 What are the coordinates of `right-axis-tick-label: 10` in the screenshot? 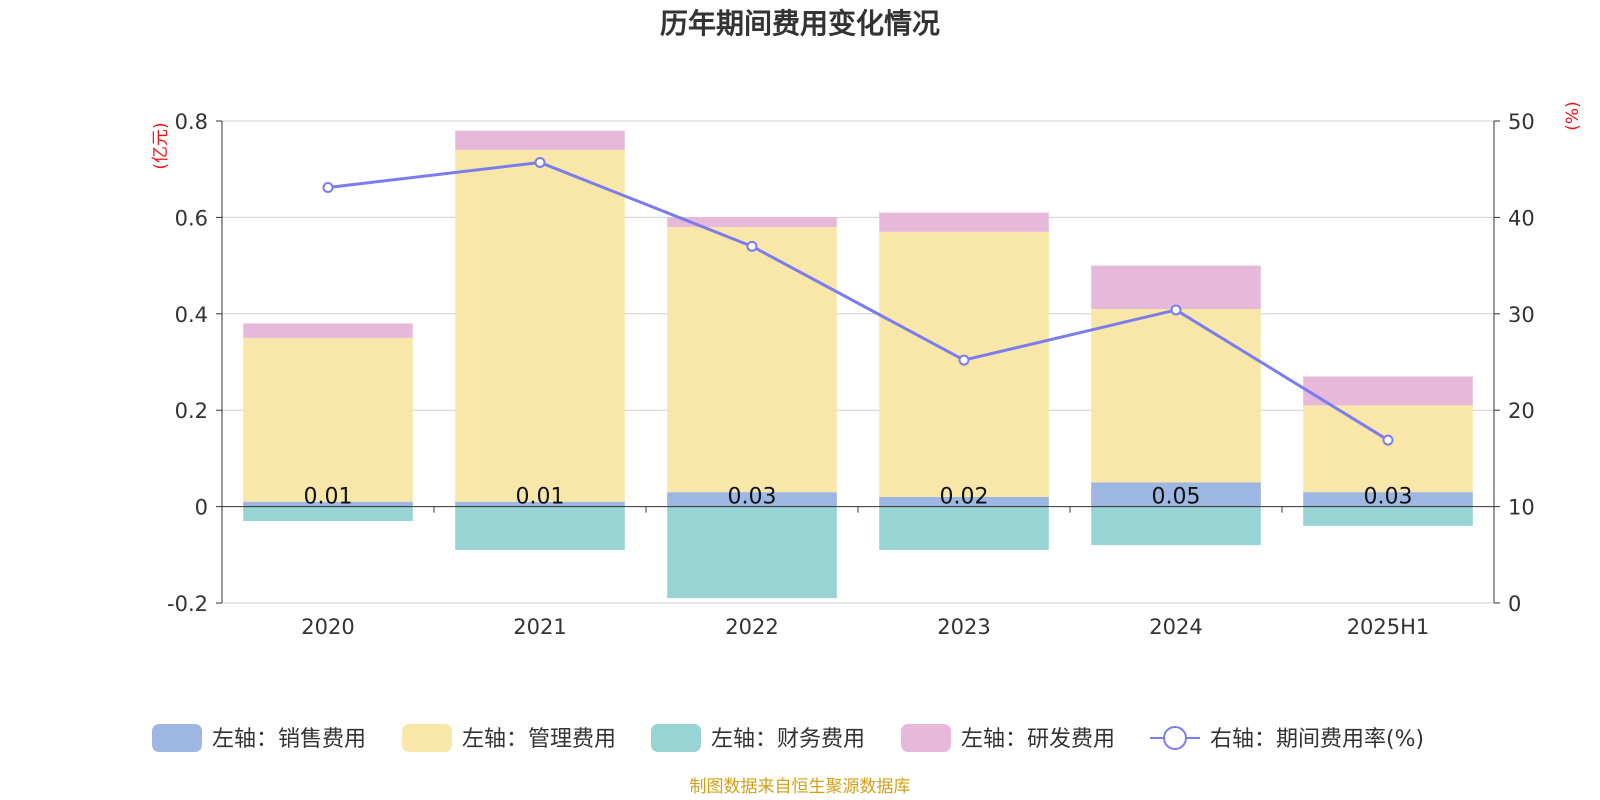 It's located at (1521, 508).